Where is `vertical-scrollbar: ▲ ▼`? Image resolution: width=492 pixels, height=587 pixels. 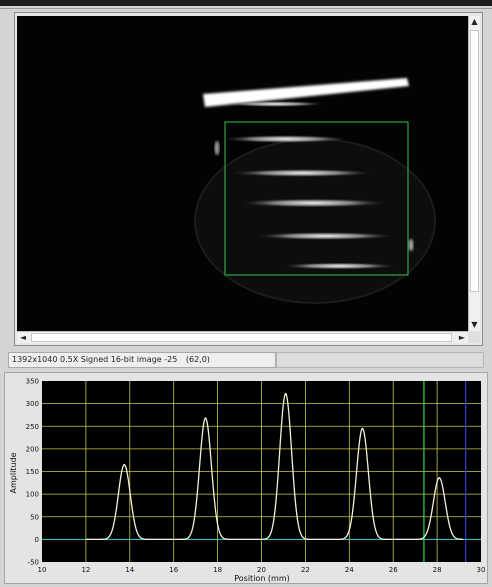
vertical-scrollbar: ▲ ▼ is located at coordinates (474, 173).